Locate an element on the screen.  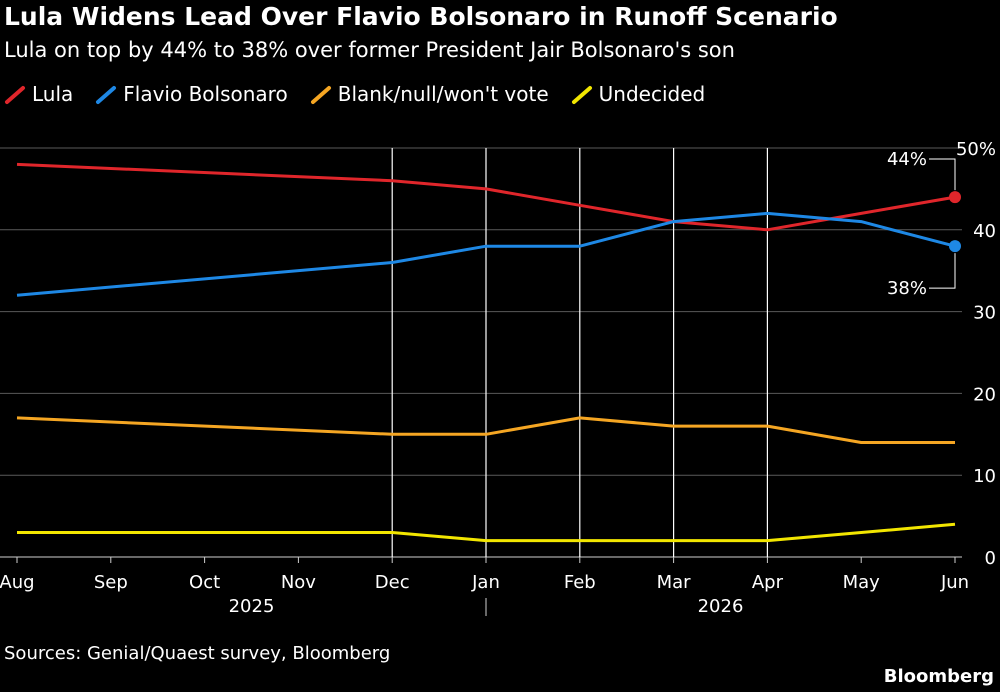
legend-item: Flavio Bolsonaro is located at coordinates (191, 94).